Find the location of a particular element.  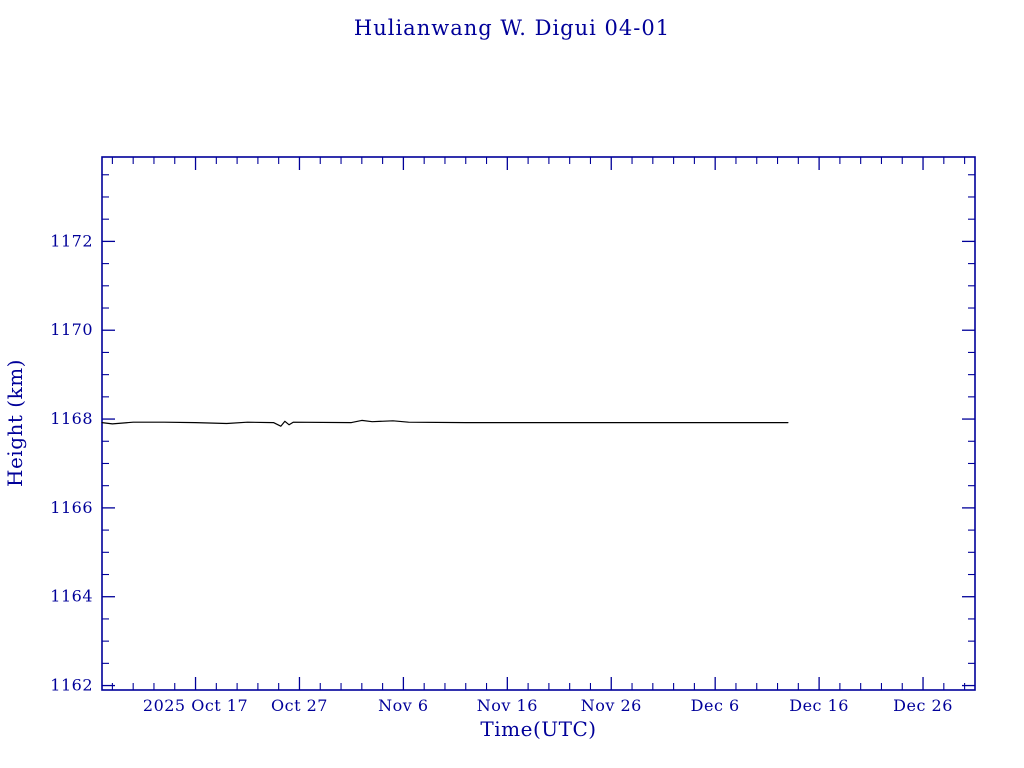

y-tick-label: 1172 is located at coordinates (71, 240).